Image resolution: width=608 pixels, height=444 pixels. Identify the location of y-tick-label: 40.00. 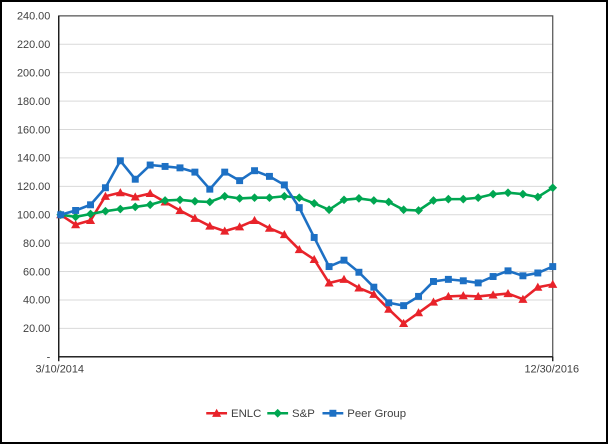
(36, 301).